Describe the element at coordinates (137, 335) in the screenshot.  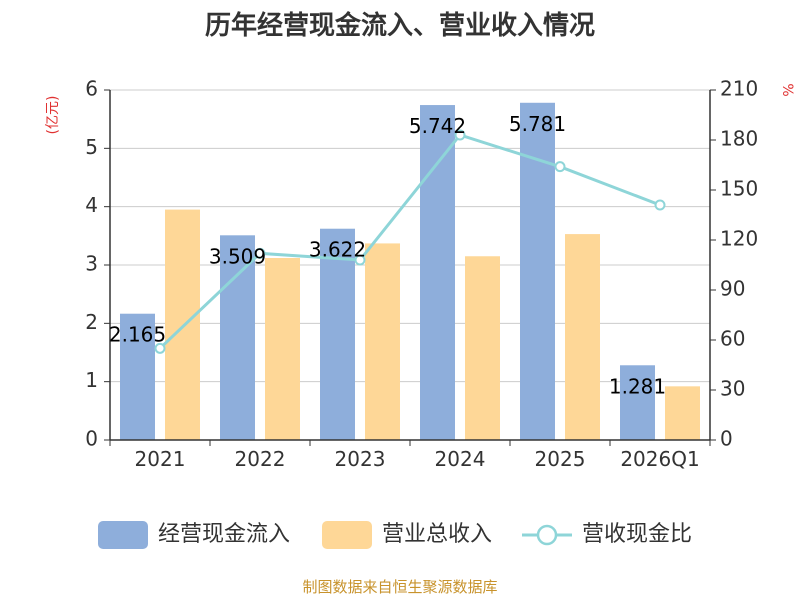
I see `bar-data-label: 2.165` at that location.